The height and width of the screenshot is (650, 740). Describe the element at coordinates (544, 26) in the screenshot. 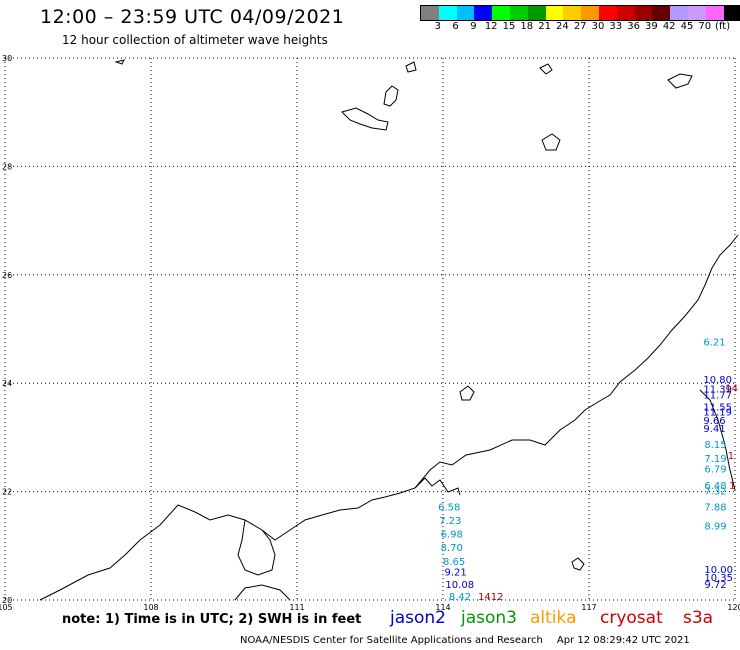

I see `legend-label: 21` at that location.